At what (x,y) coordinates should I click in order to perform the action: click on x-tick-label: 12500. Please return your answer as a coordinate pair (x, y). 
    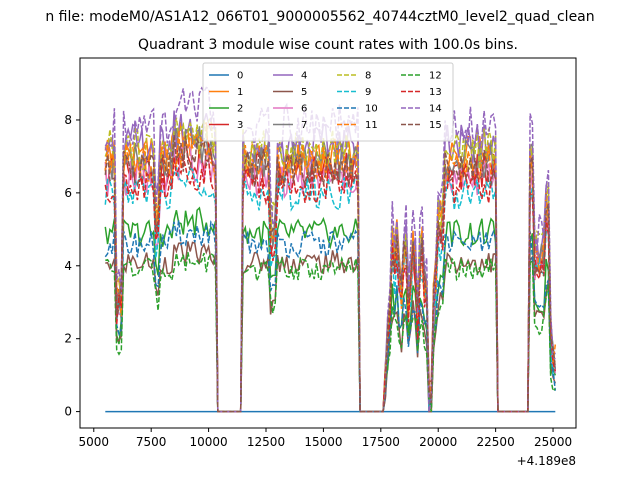
    Looking at the image, I should click on (266, 442).